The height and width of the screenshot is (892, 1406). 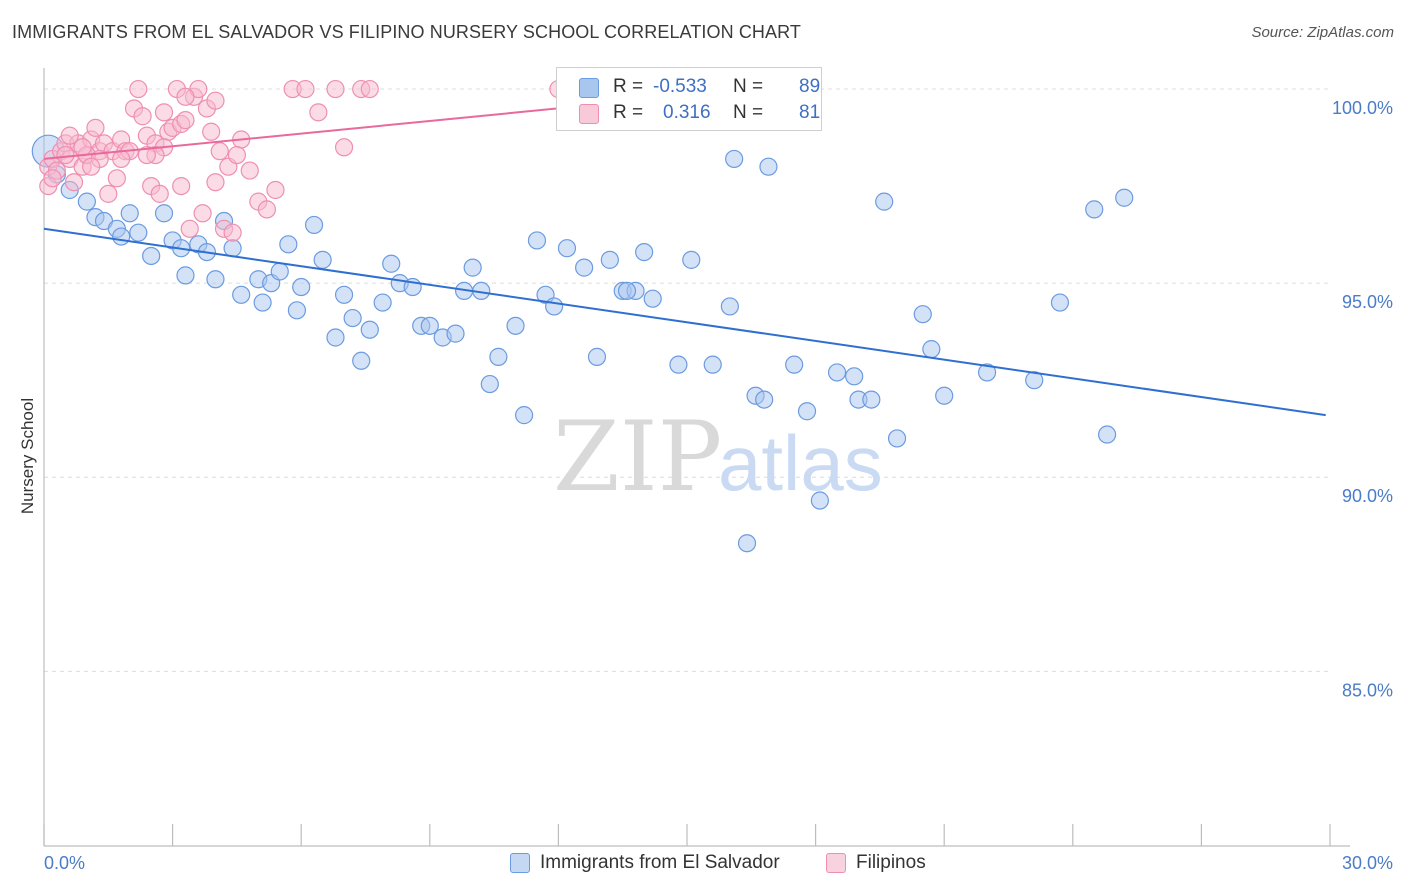 I want to click on legend-swatch-blue, so click(x=589, y=88).